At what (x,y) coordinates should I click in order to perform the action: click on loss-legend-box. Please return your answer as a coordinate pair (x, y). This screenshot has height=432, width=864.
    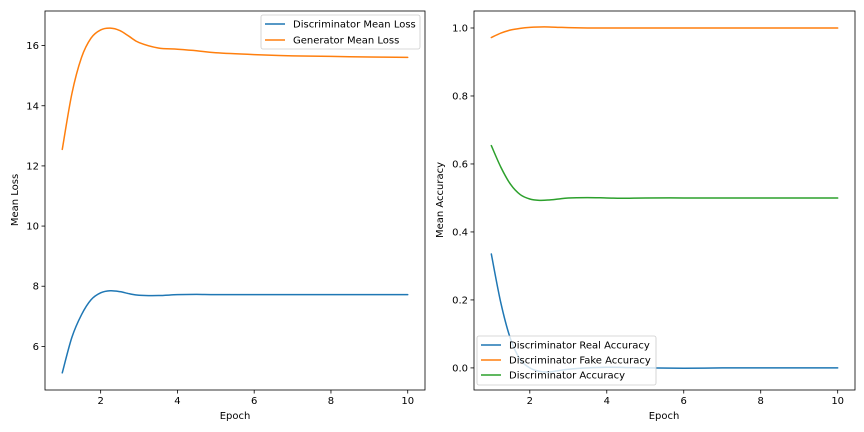
    Looking at the image, I should click on (340, 32).